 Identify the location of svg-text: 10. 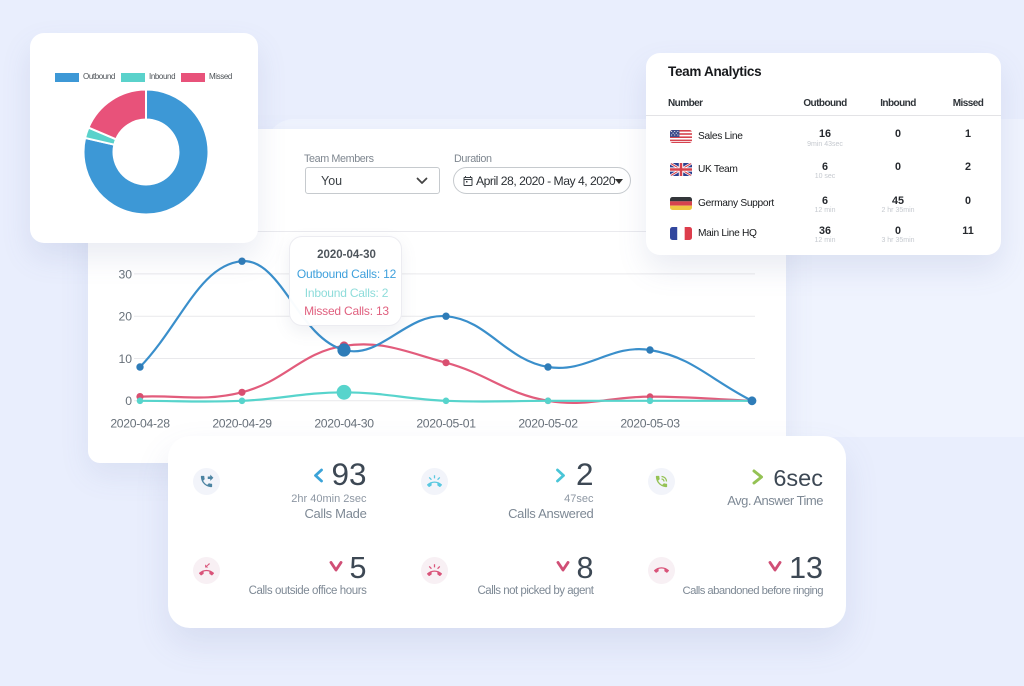
(125, 359).